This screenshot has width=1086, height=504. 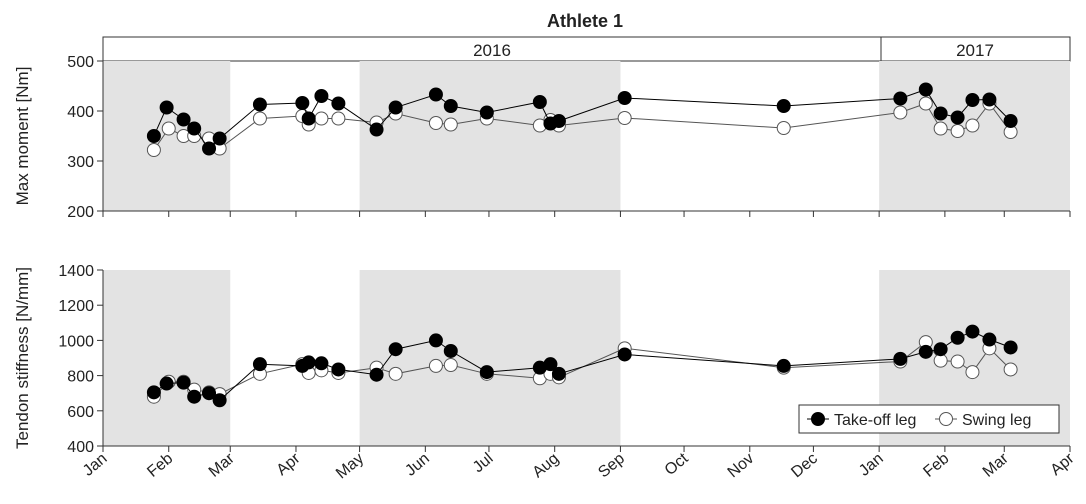 What do you see at coordinates (417, 465) in the screenshot?
I see `x-tick-label: Jun` at bounding box center [417, 465].